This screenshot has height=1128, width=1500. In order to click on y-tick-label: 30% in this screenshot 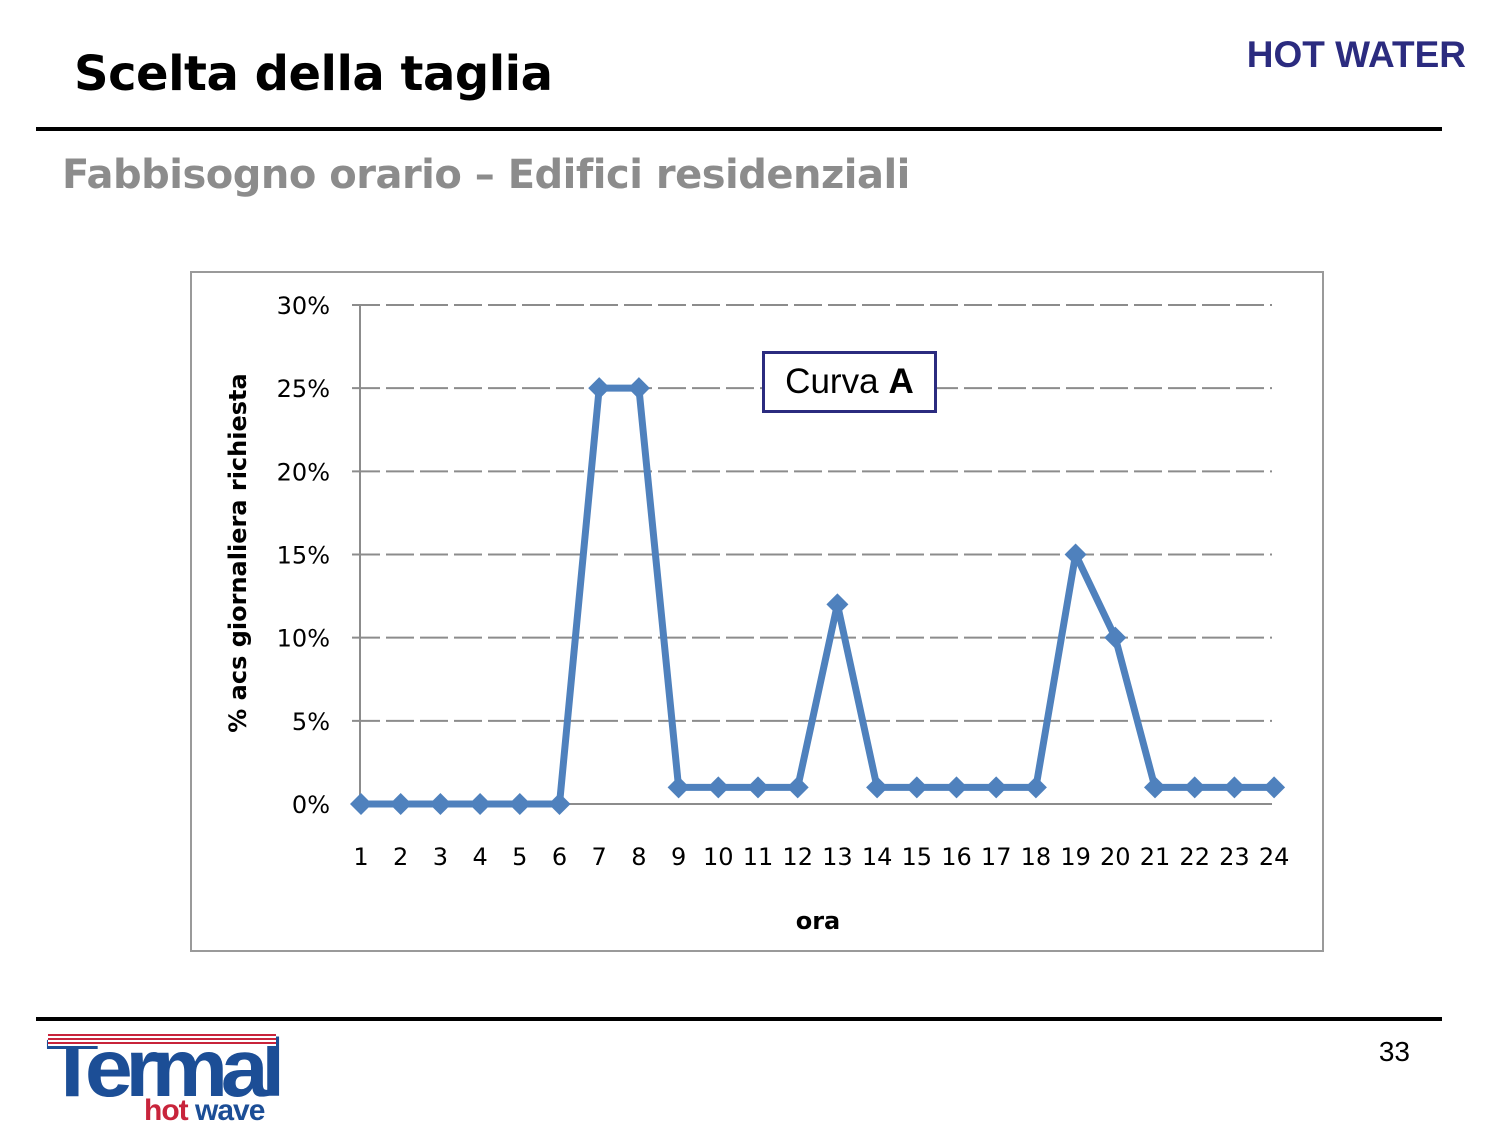, I will do `click(303, 306)`.